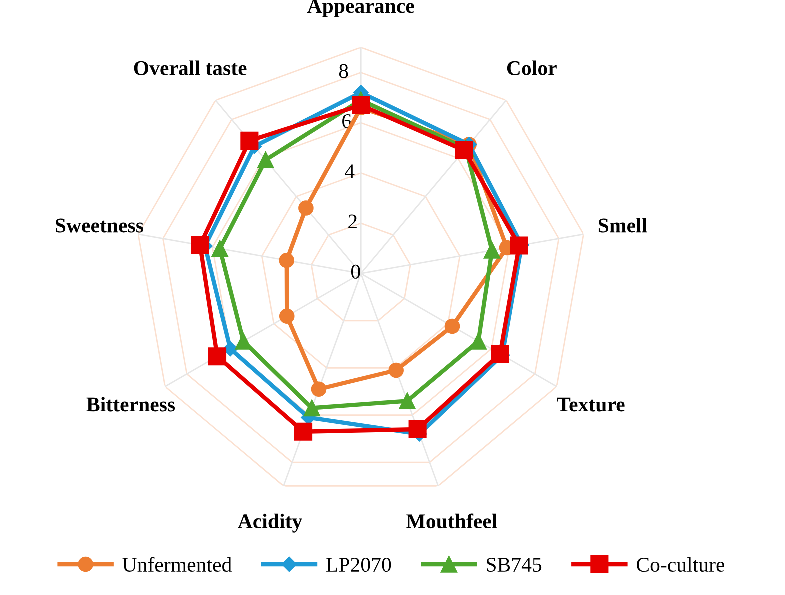  Describe the element at coordinates (355, 271) in the screenshot. I see `y-tick-label: 0` at that location.